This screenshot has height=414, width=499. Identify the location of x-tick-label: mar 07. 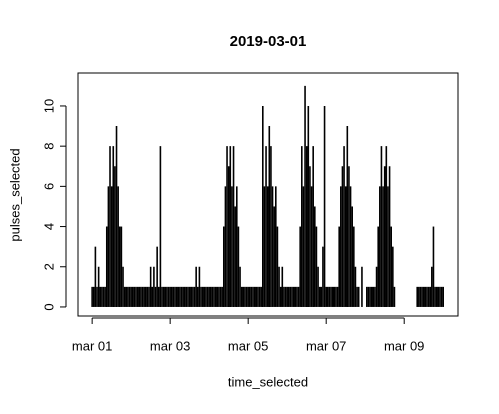
(326, 345).